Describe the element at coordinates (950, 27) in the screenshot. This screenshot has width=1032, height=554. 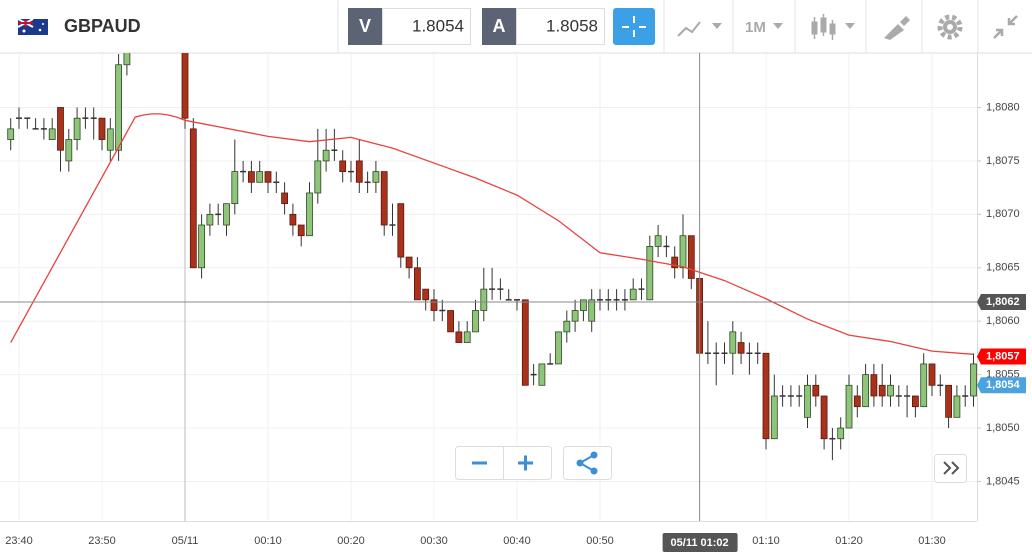
I see `settings-button` at that location.